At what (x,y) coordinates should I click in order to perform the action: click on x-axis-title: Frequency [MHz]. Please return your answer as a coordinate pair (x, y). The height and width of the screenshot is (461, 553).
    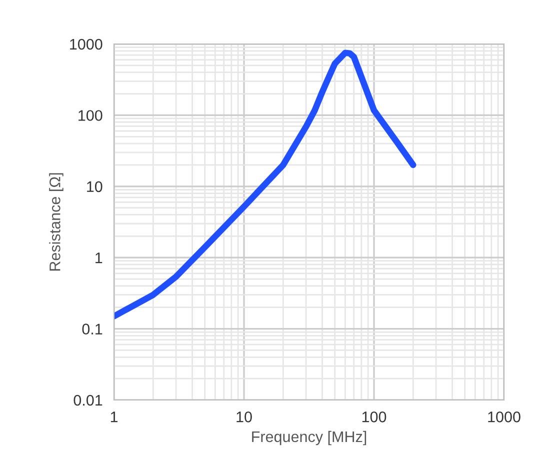
    Looking at the image, I should click on (309, 438).